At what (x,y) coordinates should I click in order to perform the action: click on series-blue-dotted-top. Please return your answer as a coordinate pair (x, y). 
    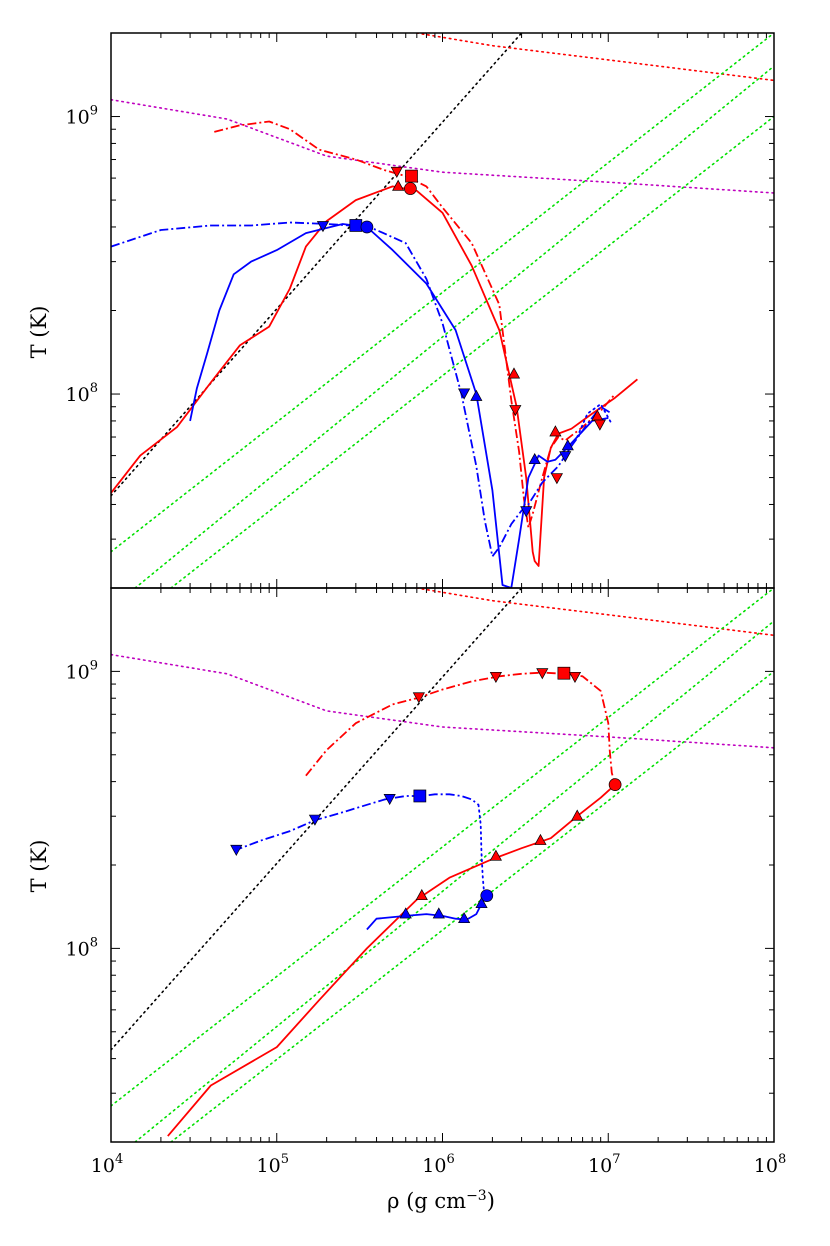
    Looking at the image, I should click on (588, 430).